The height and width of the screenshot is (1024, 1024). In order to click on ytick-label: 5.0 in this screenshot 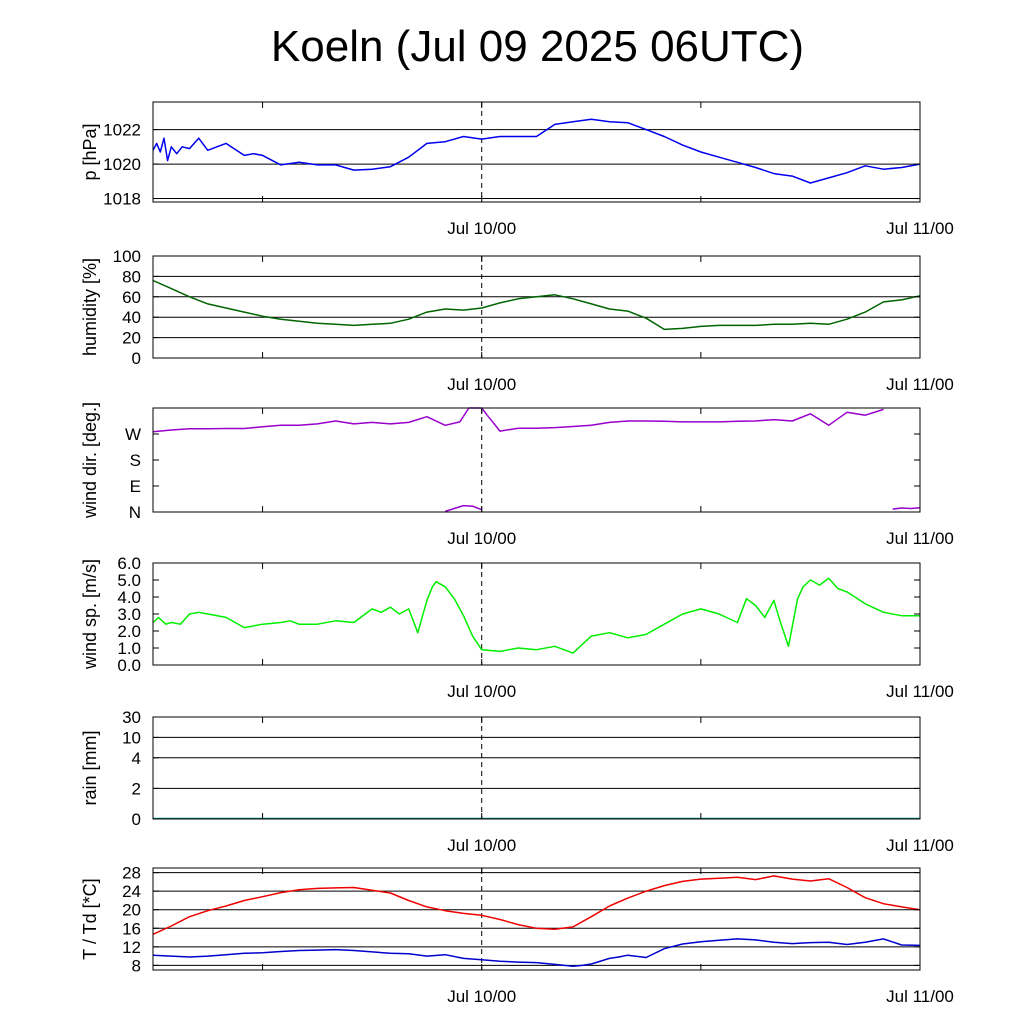, I will do `click(129, 580)`.